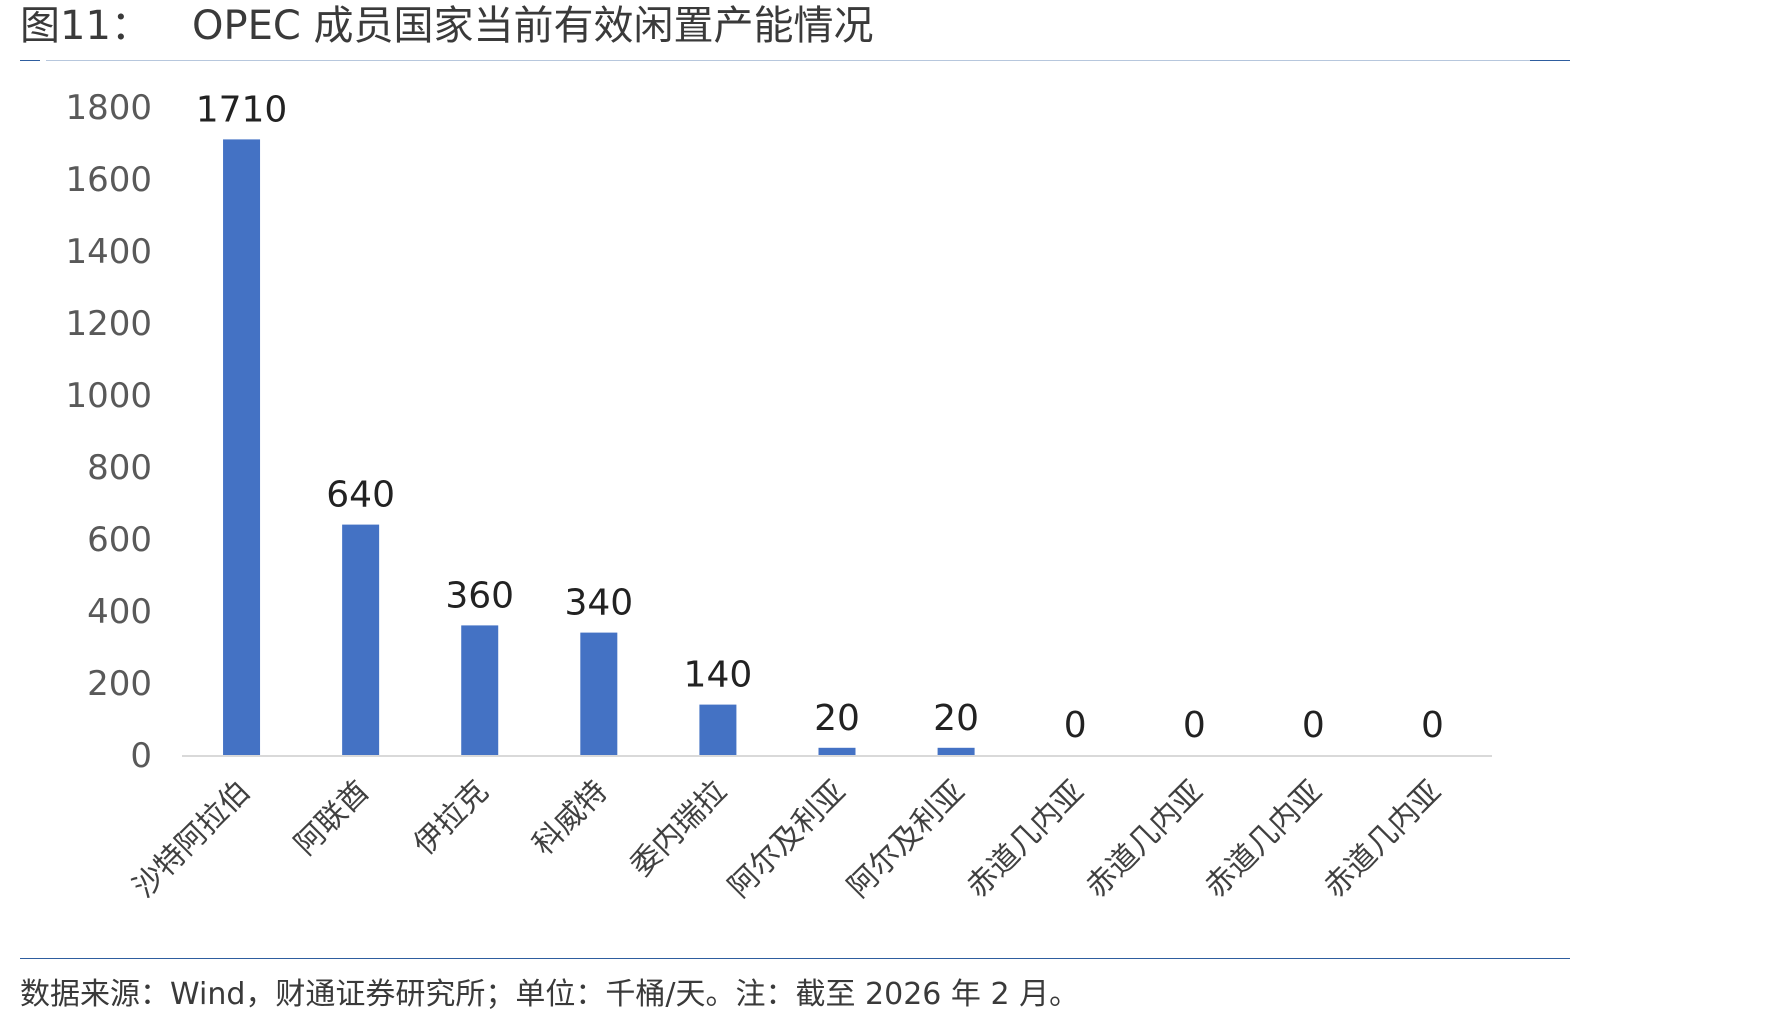 This screenshot has width=1769, height=1019. What do you see at coordinates (479, 595) in the screenshot?
I see `data-label: 360` at bounding box center [479, 595].